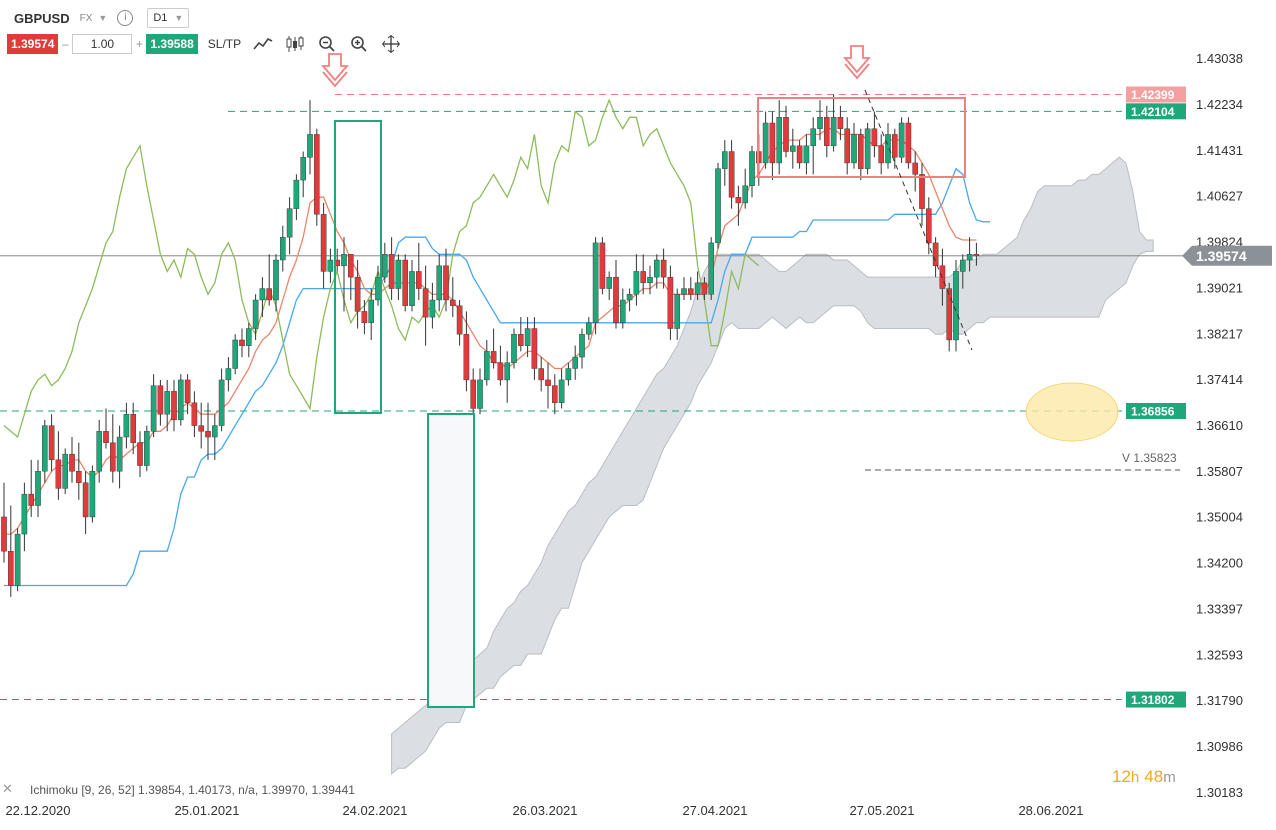 This screenshot has height=830, width=1276. What do you see at coordinates (327, 44) in the screenshot?
I see `zoom-out-icon` at bounding box center [327, 44].